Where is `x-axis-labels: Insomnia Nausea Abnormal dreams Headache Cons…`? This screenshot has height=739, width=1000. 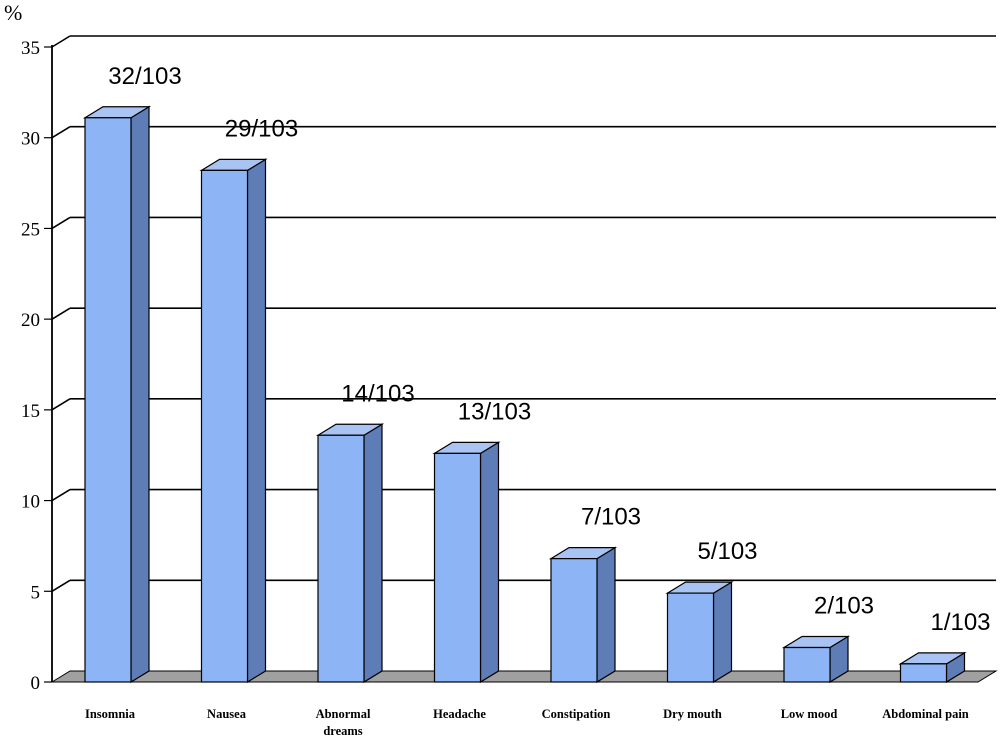
x-axis-labels: Insomnia Nausea Abnormal dreams Headache Cons… is located at coordinates (527, 722).